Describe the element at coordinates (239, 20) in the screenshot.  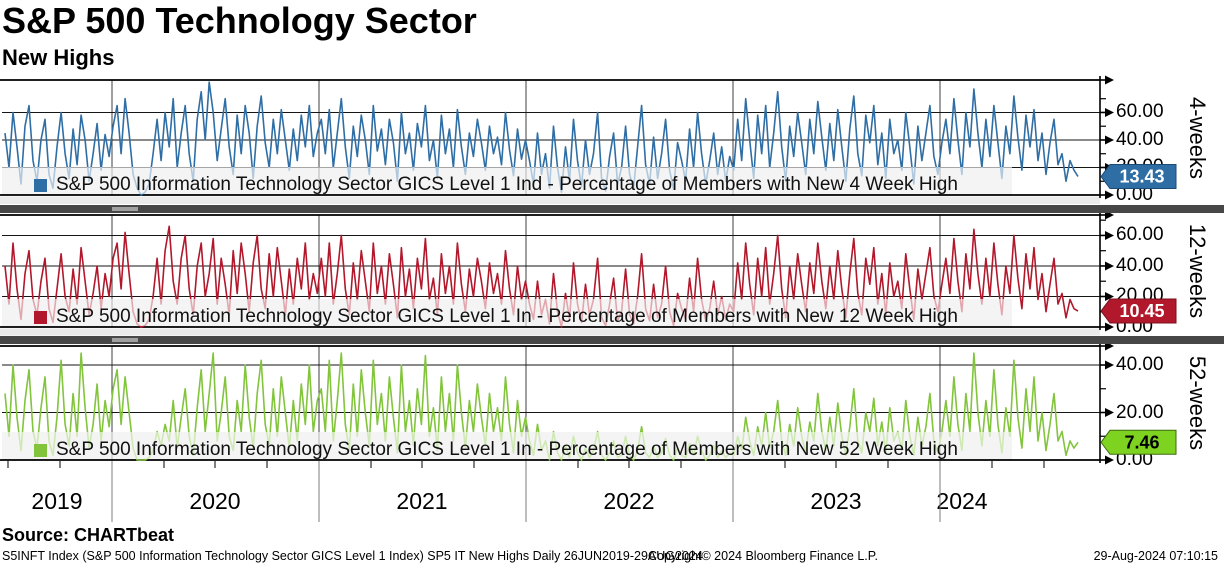
I see `page-title: S&P 500 Technology Sector` at that location.